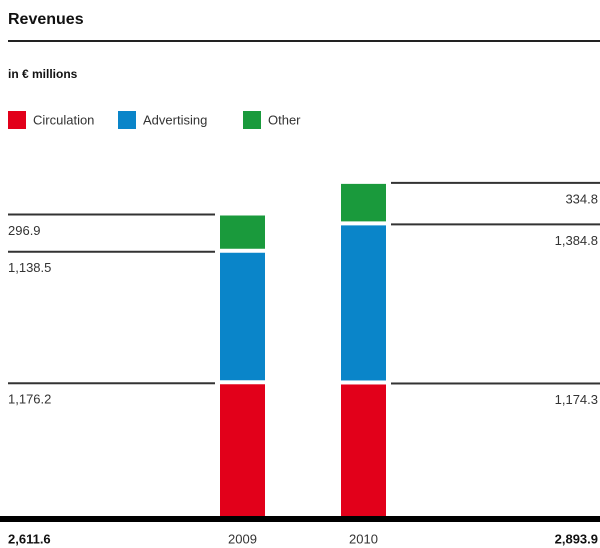  What do you see at coordinates (175, 119) in the screenshot?
I see `legend-label: Advertising` at bounding box center [175, 119].